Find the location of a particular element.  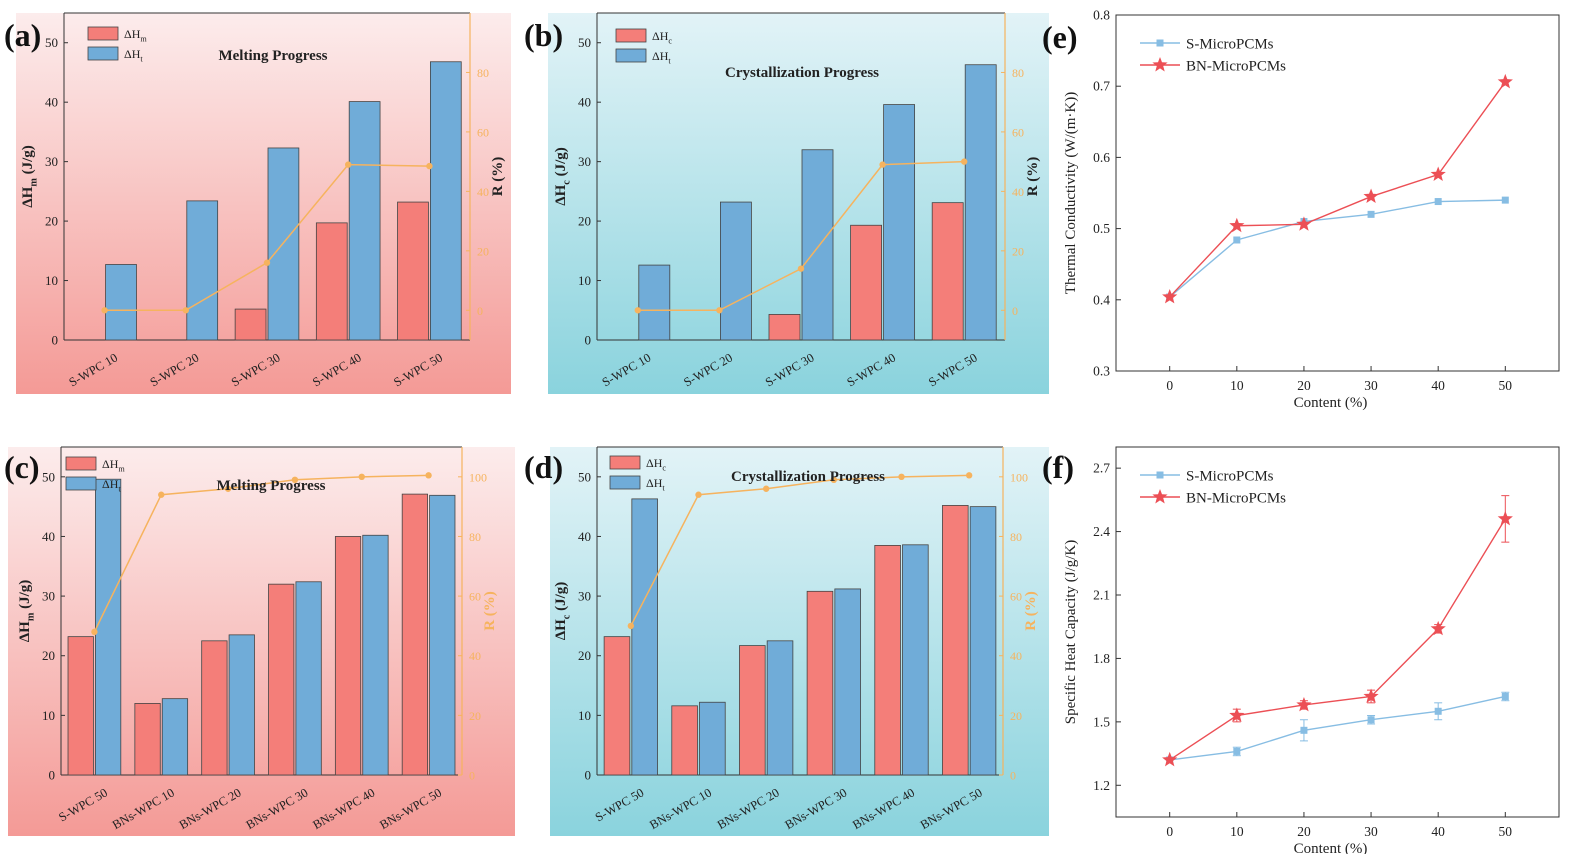

panel-label: (b) is located at coordinates (543, 35).